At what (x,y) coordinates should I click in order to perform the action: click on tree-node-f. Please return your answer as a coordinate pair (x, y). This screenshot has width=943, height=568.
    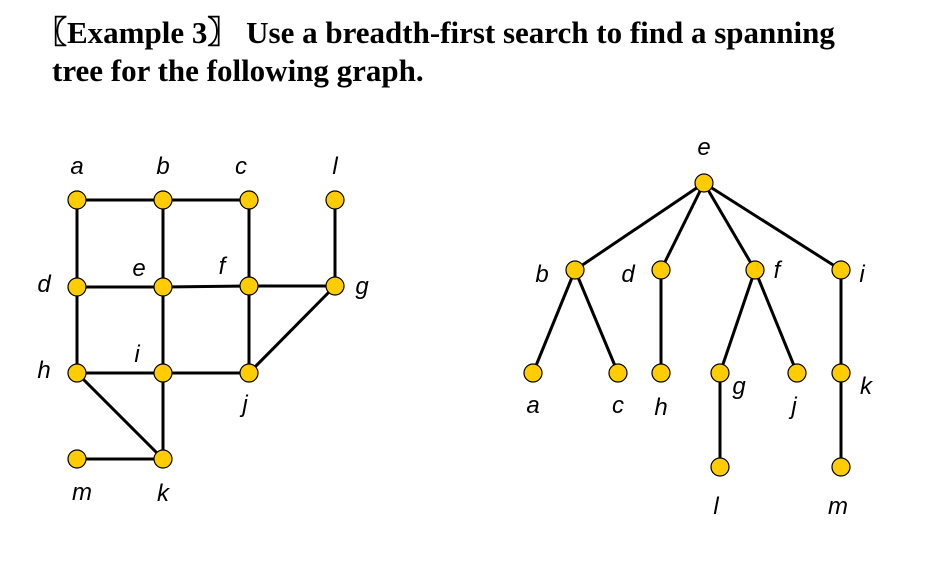
    Looking at the image, I should click on (755, 270).